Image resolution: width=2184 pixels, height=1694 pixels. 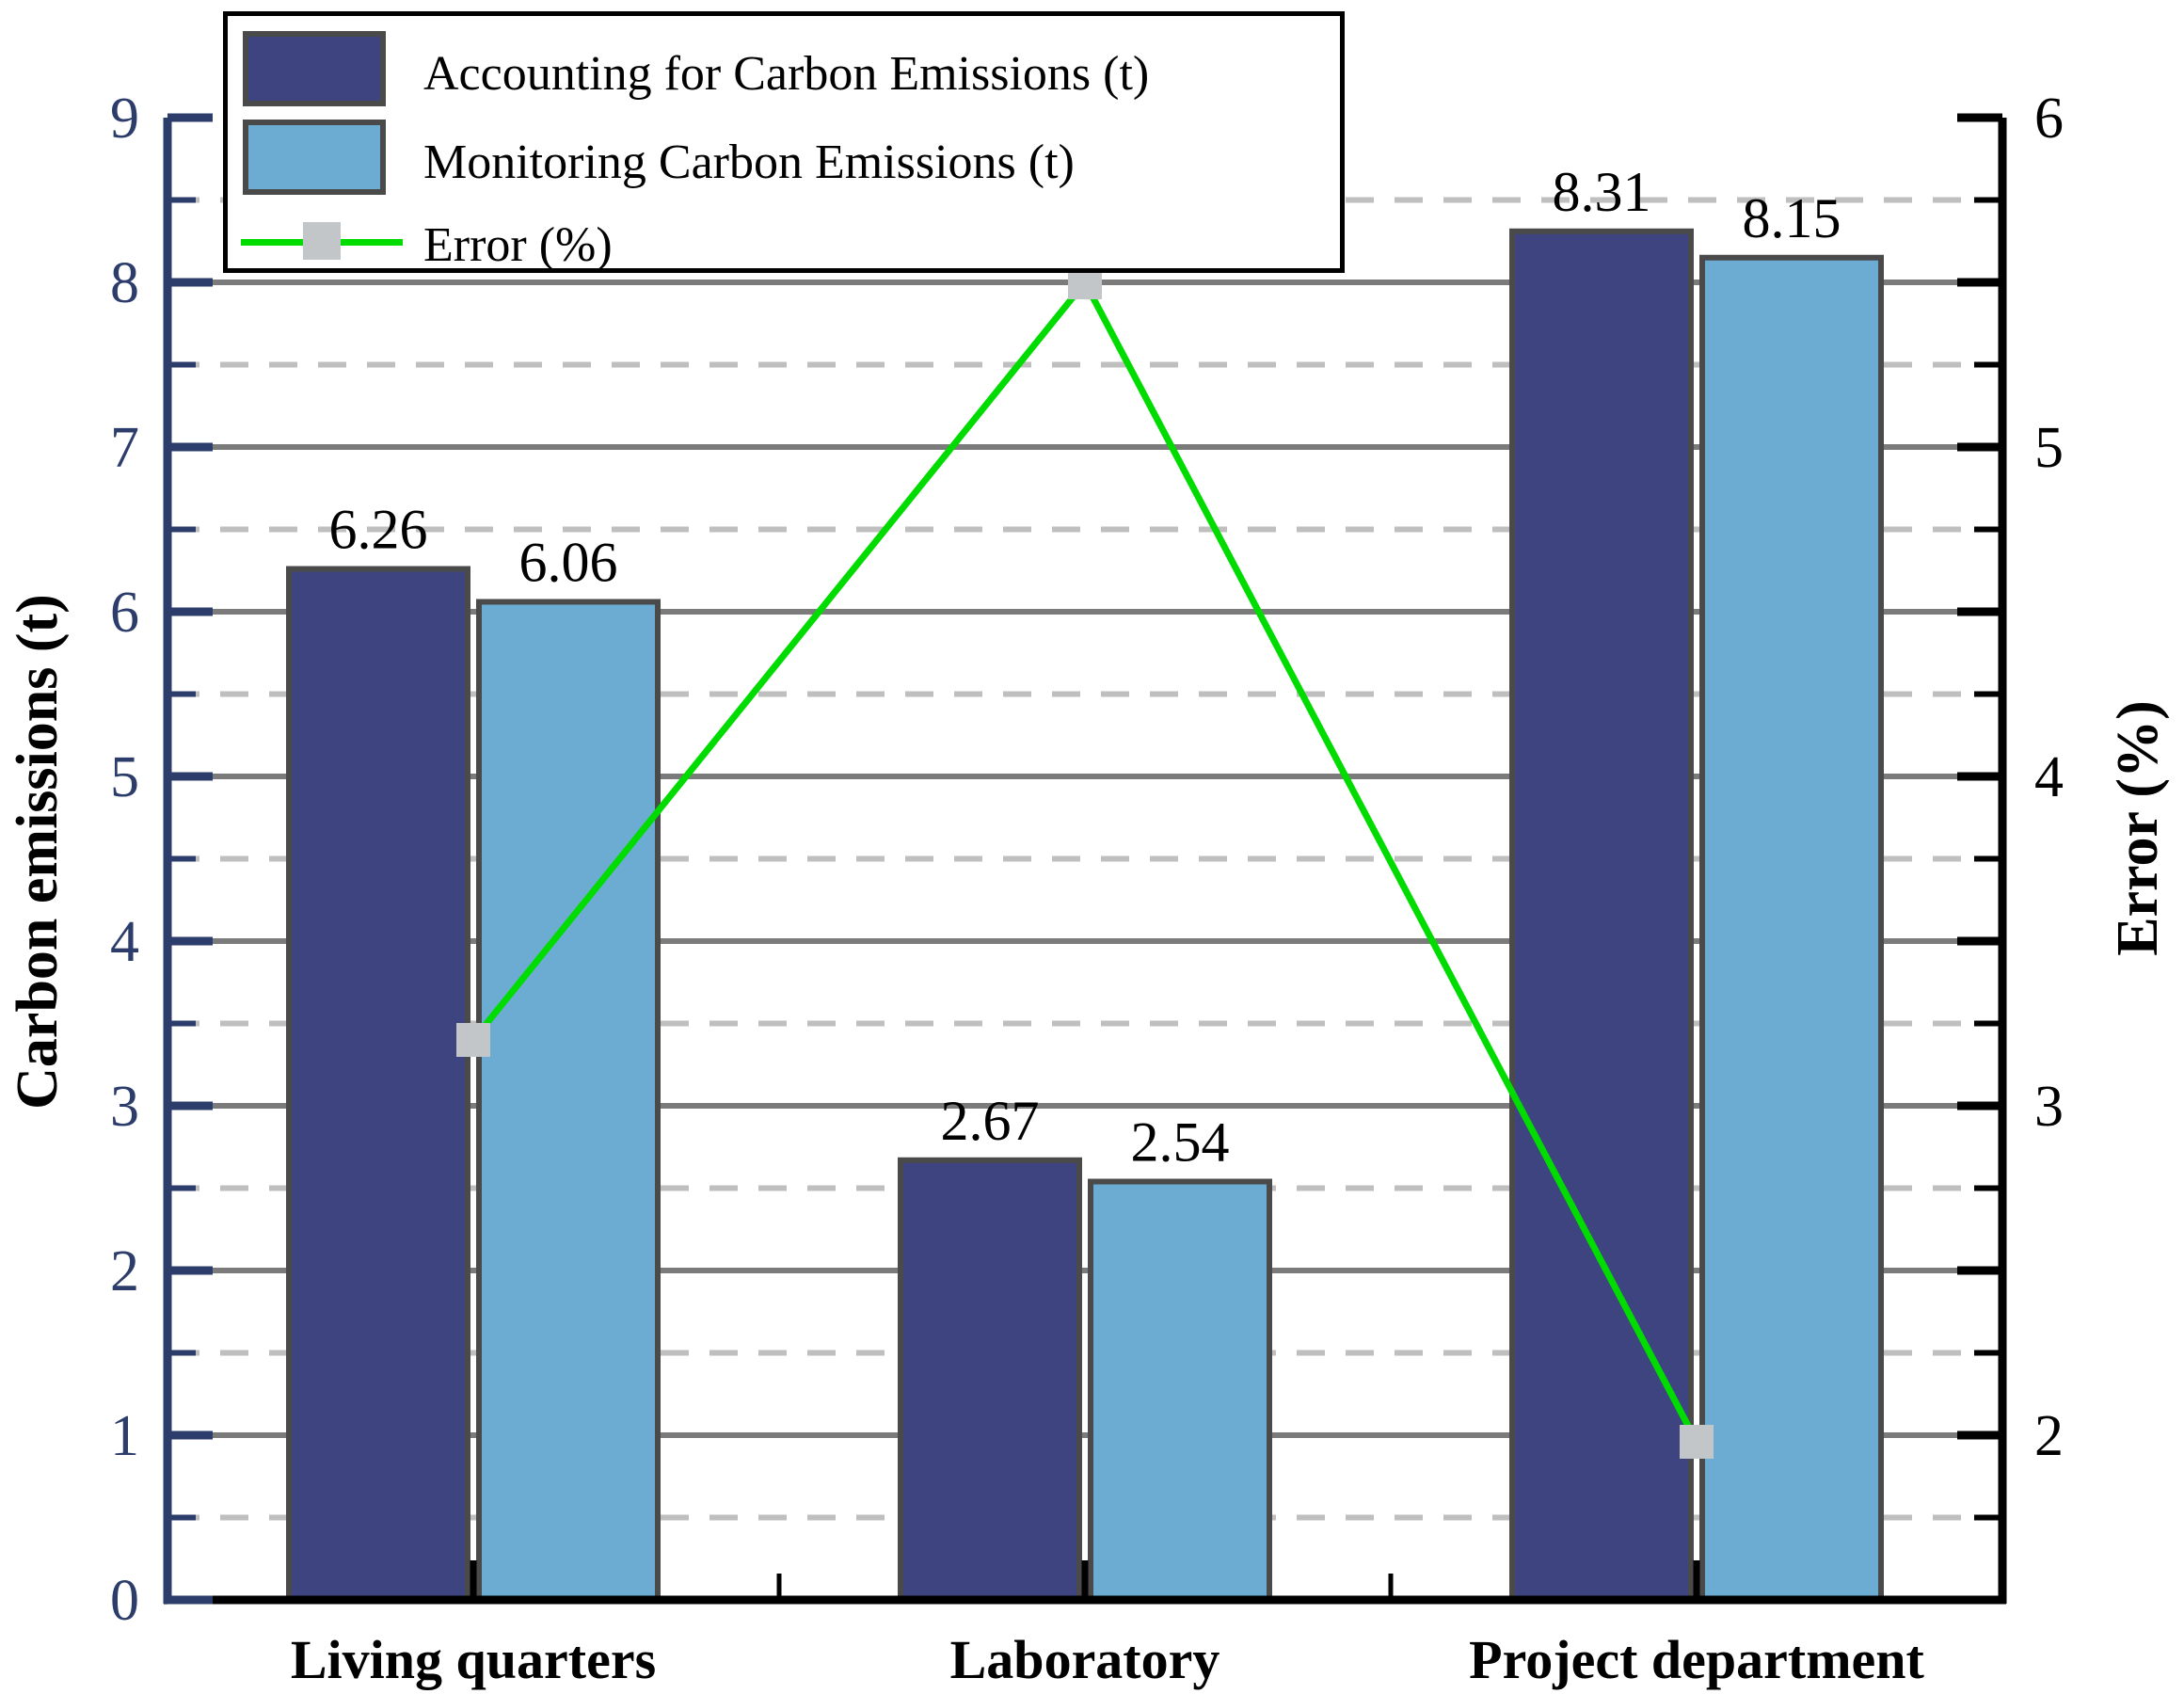 I want to click on right-tick-label: 4, so click(x=2049, y=777).